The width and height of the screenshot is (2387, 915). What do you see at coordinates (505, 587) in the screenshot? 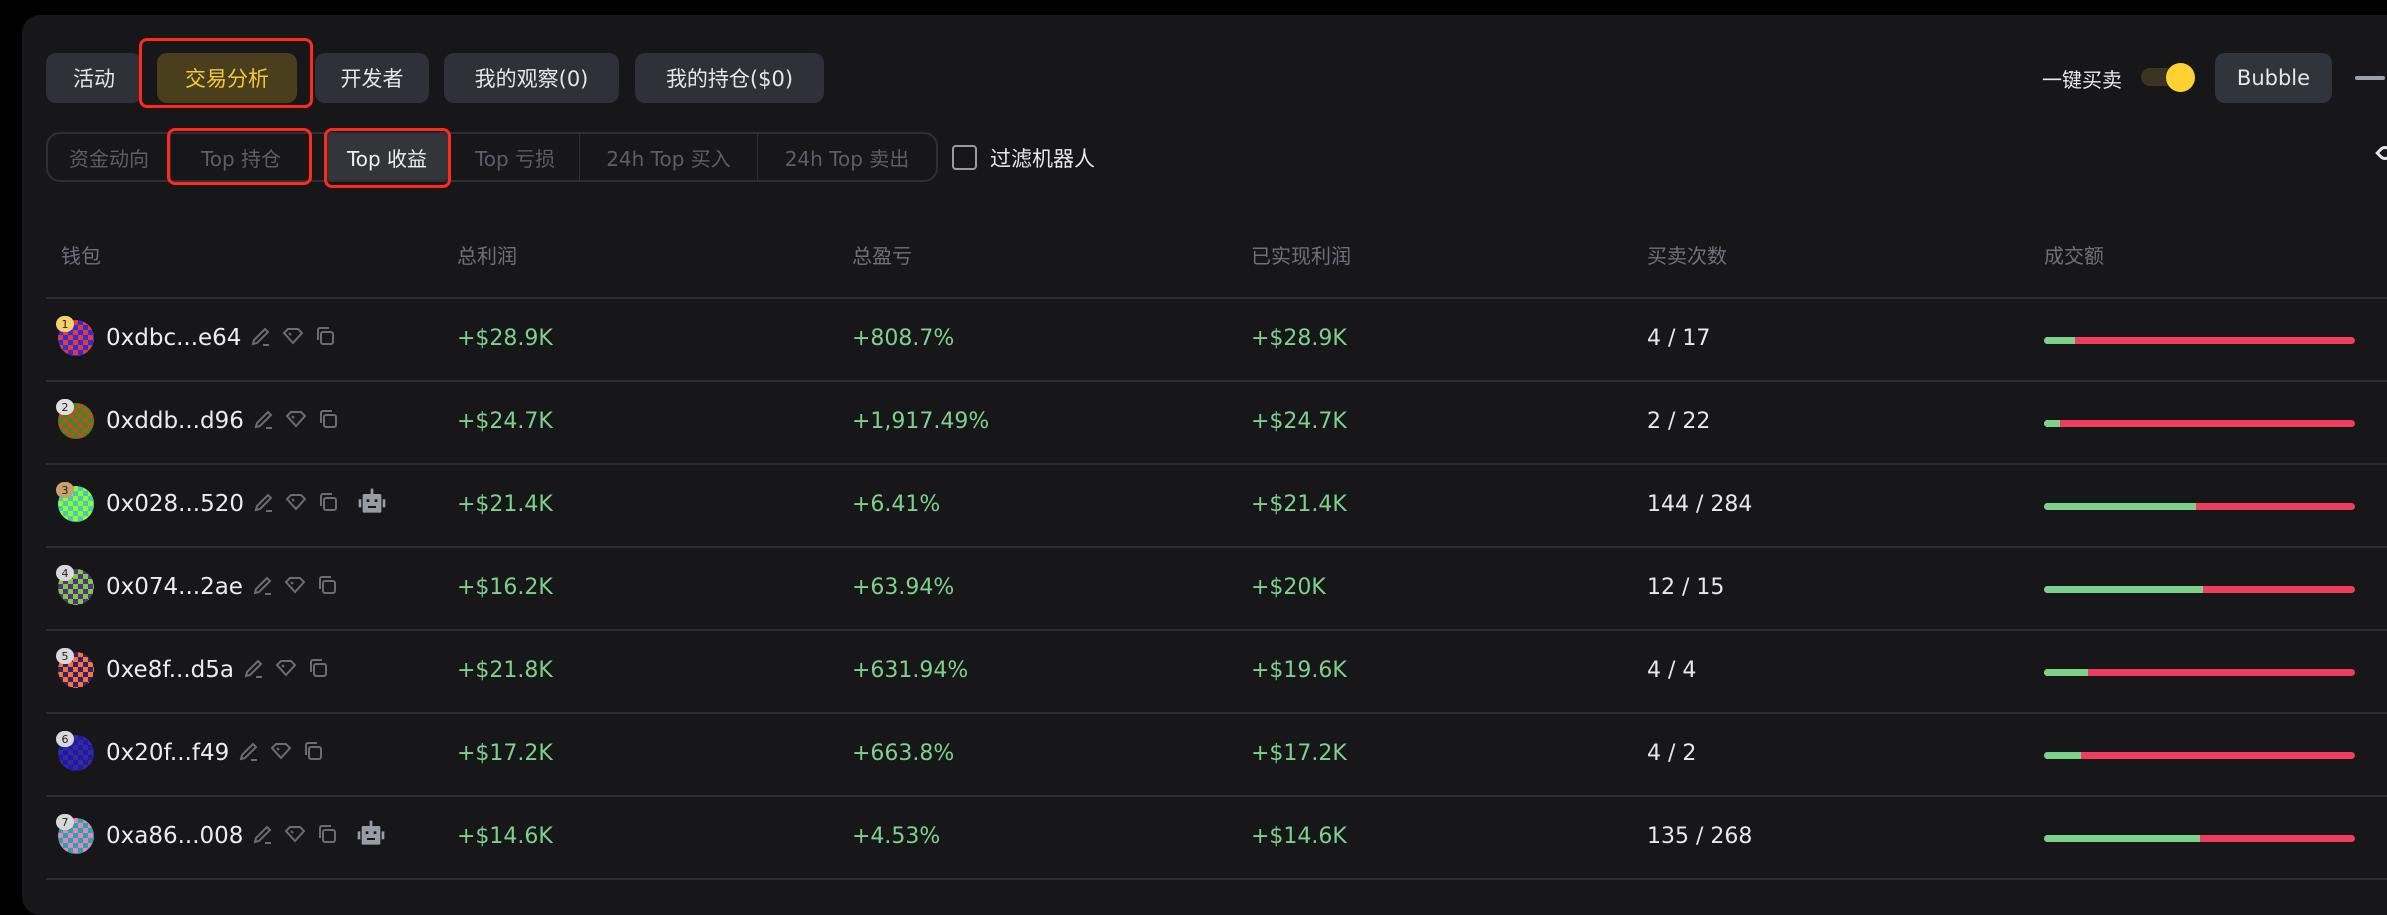
I see `total-profit: +$16.2K` at bounding box center [505, 587].